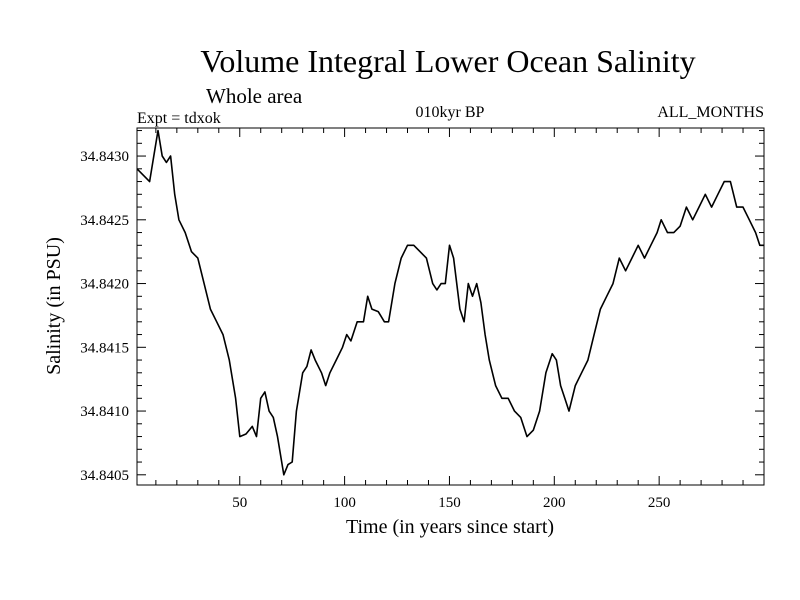 This screenshot has width=800, height=600. What do you see at coordinates (239, 503) in the screenshot?
I see `x-tick-label: 50` at bounding box center [239, 503].